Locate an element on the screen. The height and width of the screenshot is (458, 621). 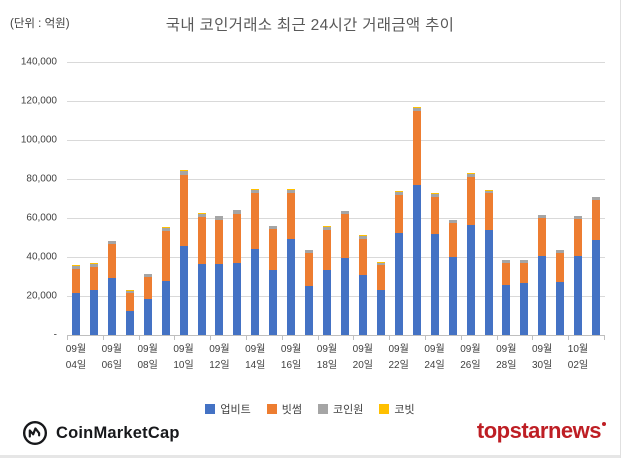
x-tick-line2: 22일 is located at coordinates (398, 365).